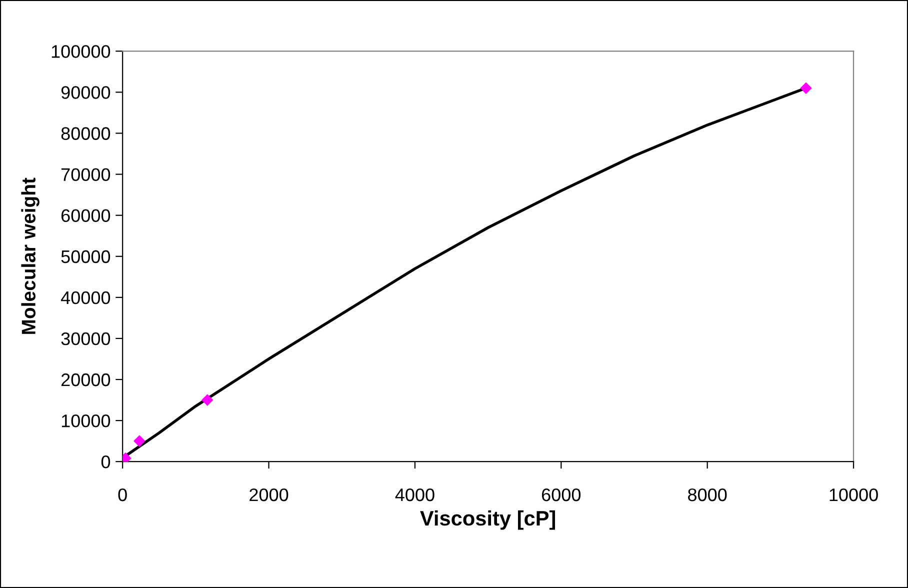 This screenshot has height=588, width=908. I want to click on x-tick-label: 10000, so click(854, 495).